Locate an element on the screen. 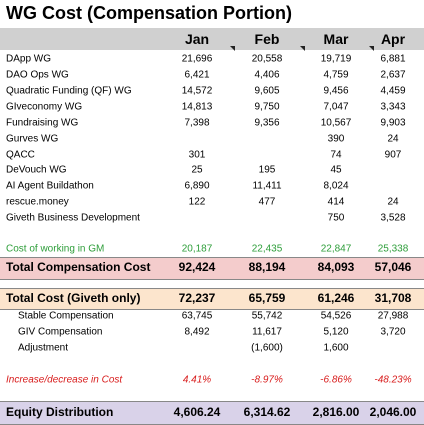 This screenshot has height=425, width=424. cell-value: 55,742 is located at coordinates (267, 316).